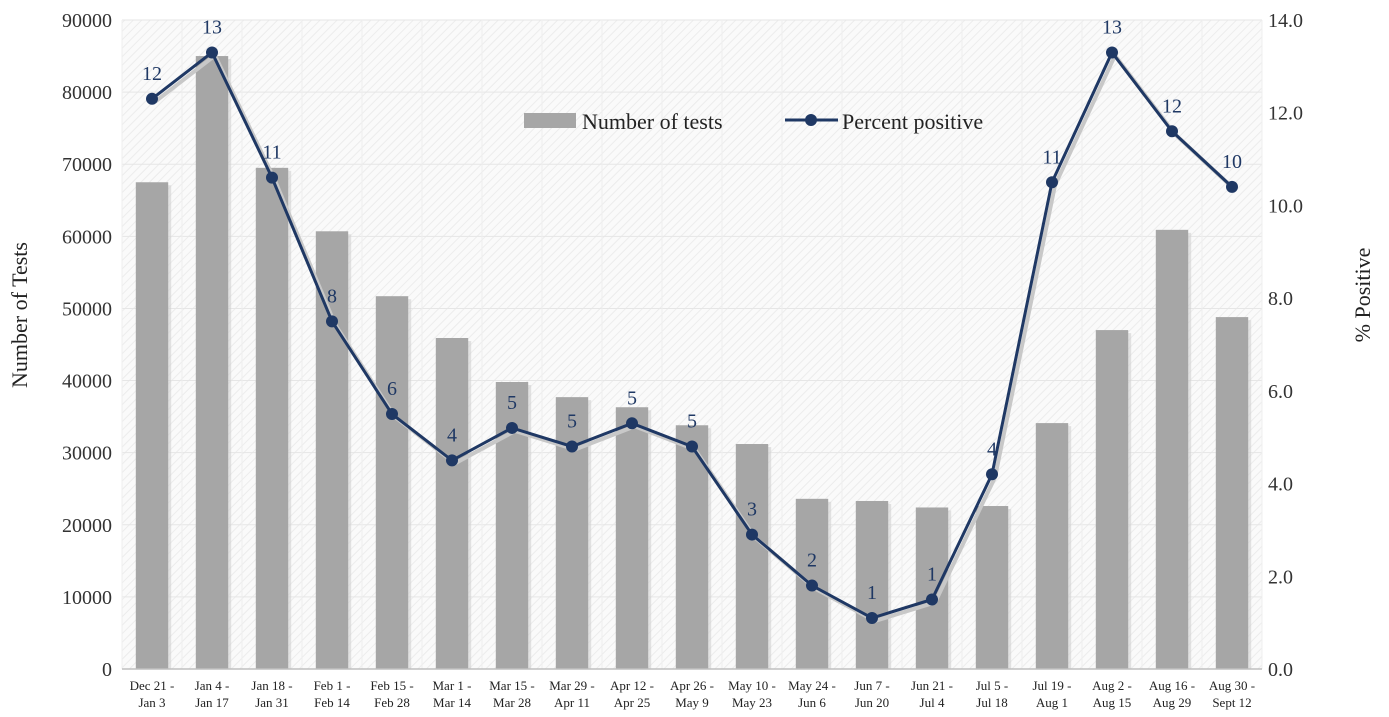 Image resolution: width=1389 pixels, height=717 pixels. I want to click on category-label: Jul 19 -Aug 1, so click(1052, 694).